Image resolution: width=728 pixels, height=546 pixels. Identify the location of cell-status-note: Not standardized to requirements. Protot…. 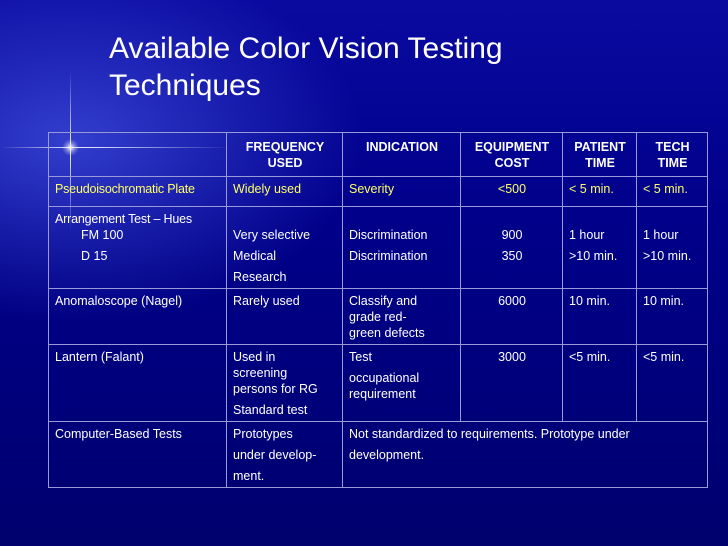
(525, 454).